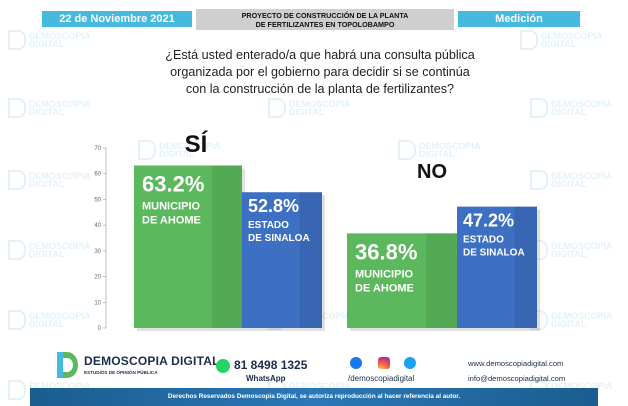  I want to click on data-label: 47.2%, so click(488, 221).